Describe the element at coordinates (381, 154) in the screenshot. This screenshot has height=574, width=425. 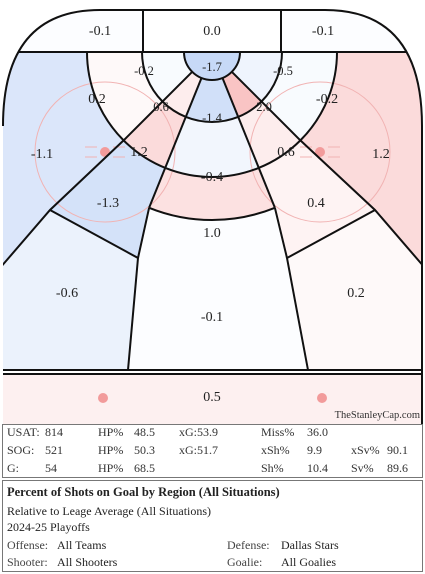
I see `region-value-right-boards: 1.2` at that location.